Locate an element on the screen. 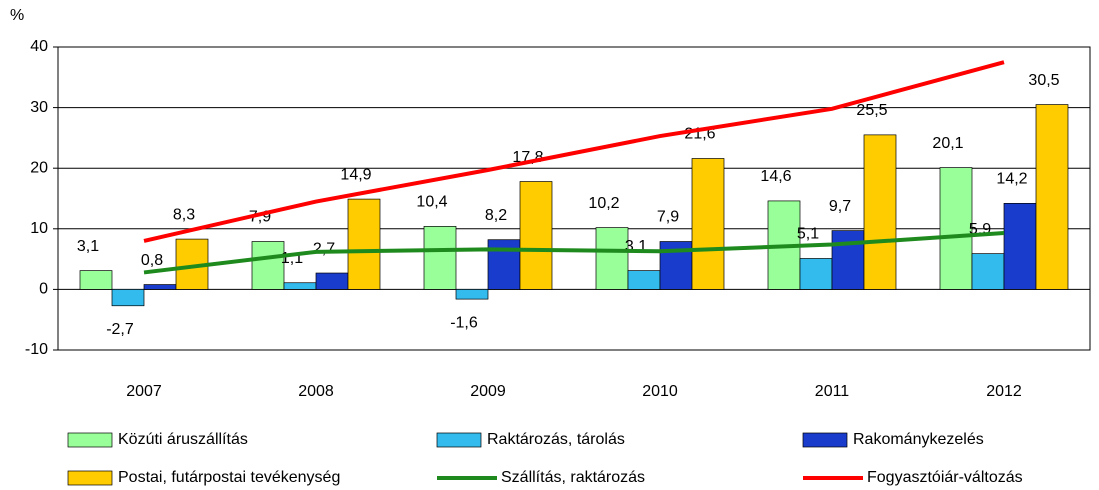 This screenshot has height=490, width=1099. y-tick-label: 30 is located at coordinates (39, 107).